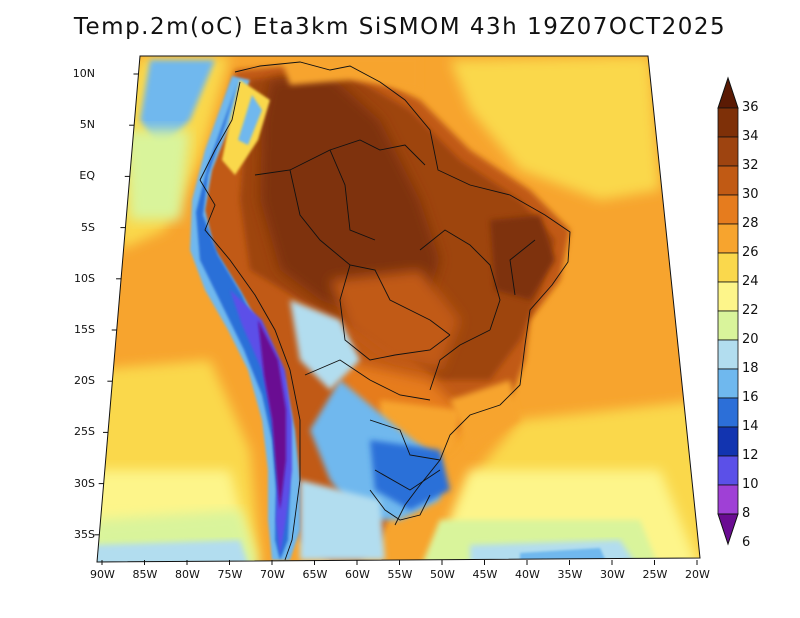 The height and width of the screenshot is (618, 800). I want to click on lat-tick-label: EQ, so click(87, 176).